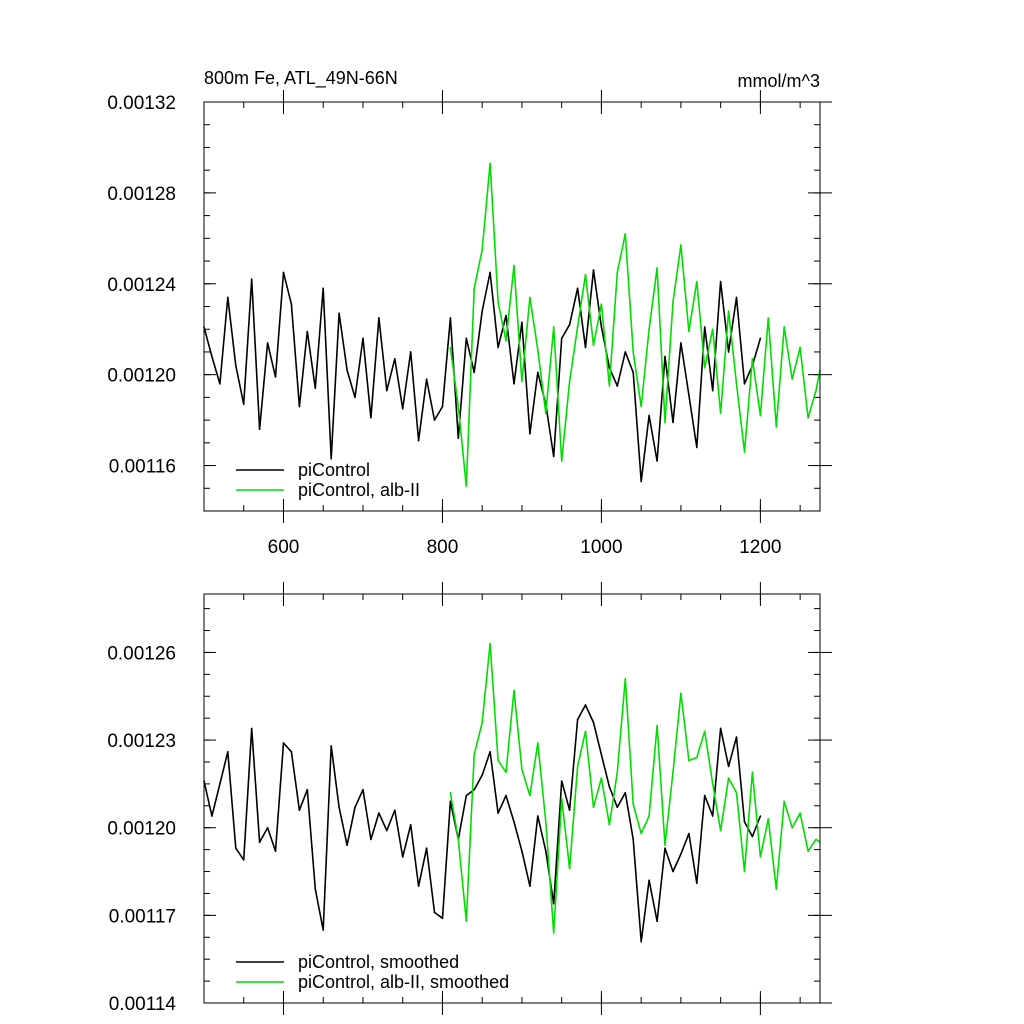 This screenshot has height=1024, width=1024. What do you see at coordinates (334, 470) in the screenshot?
I see `legend-label-picontrol: piControl` at bounding box center [334, 470].